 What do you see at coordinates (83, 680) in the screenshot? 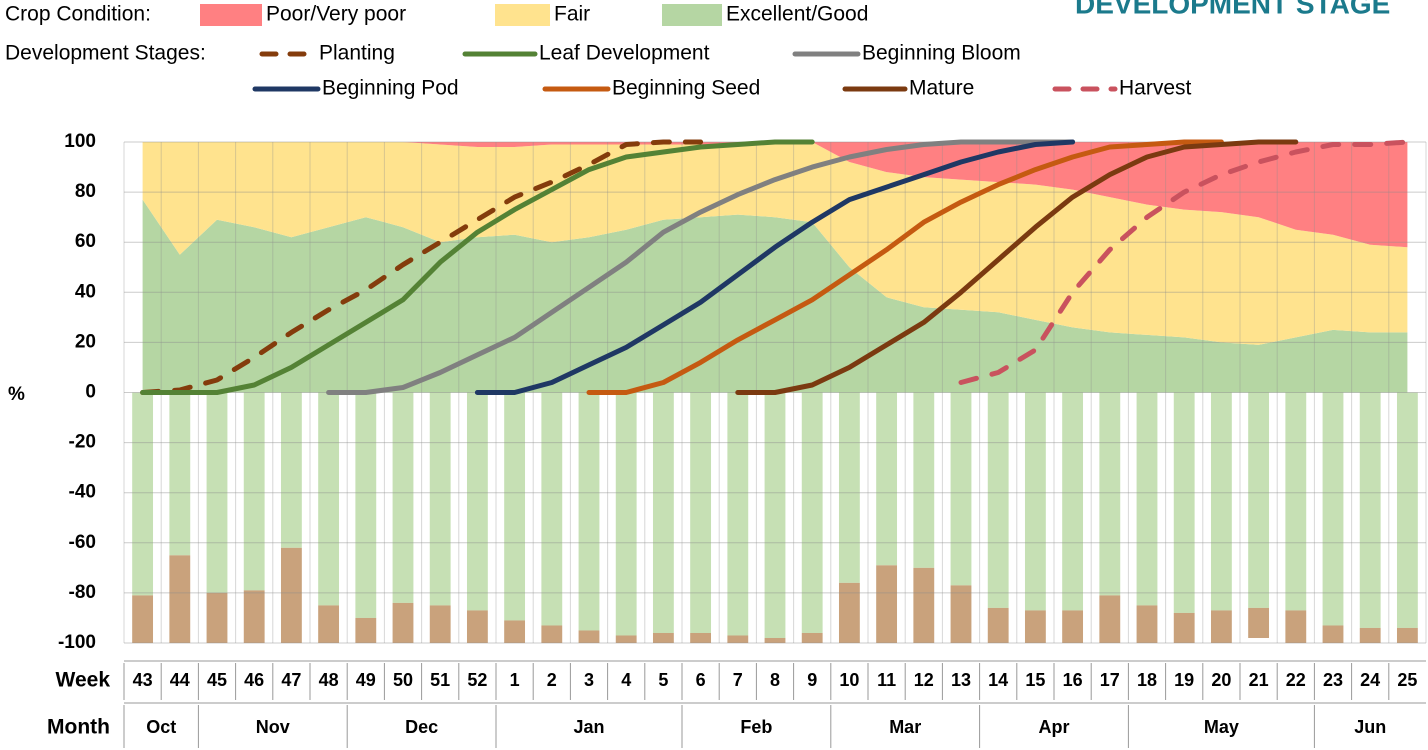
I see `week-row-label: Week` at bounding box center [83, 680].